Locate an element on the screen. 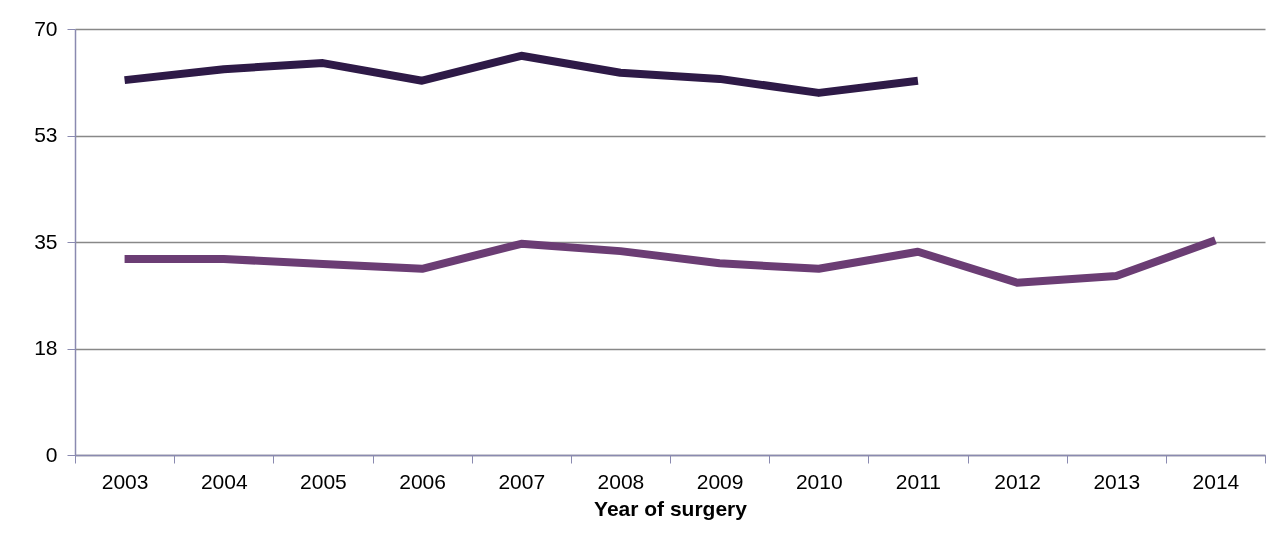 This screenshot has height=550, width=1267. x-tick-label: 2013 is located at coordinates (1117, 481).